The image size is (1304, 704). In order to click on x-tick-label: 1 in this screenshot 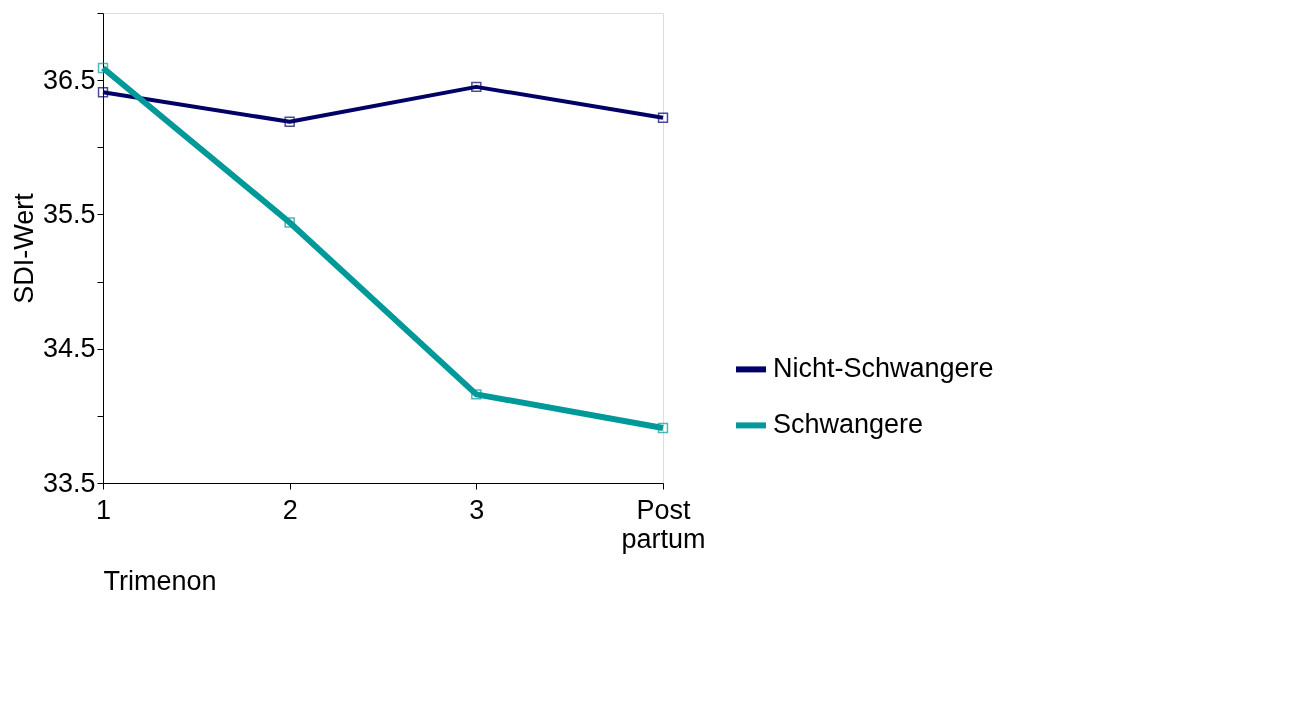, I will do `click(103, 509)`.